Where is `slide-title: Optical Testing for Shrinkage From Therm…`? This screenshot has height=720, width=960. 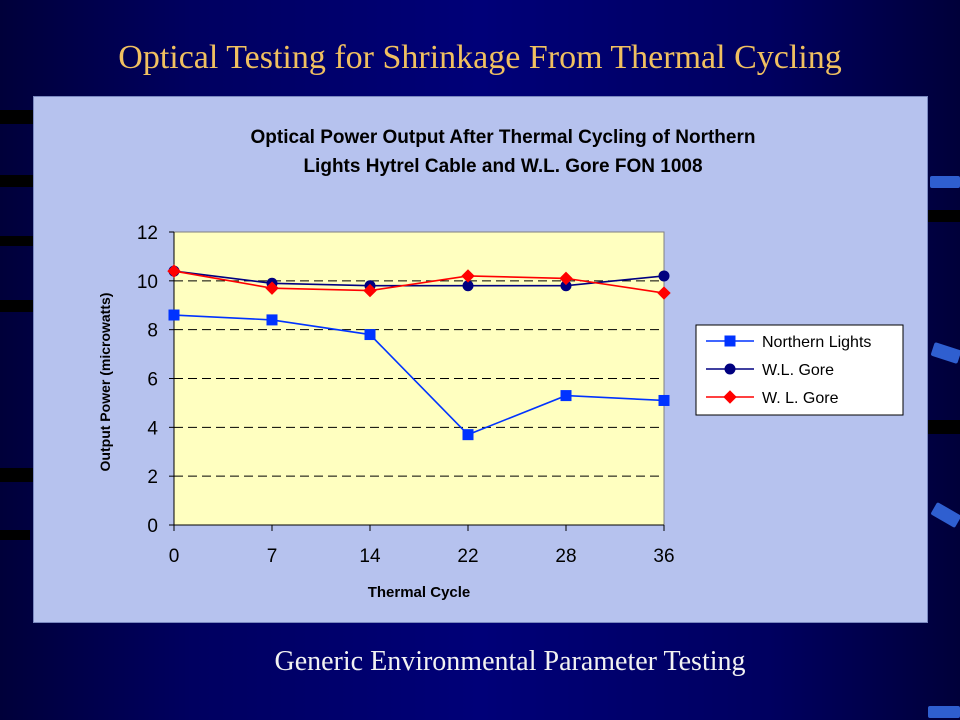 slide-title: Optical Testing for Shrinkage From Therm… is located at coordinates (480, 57).